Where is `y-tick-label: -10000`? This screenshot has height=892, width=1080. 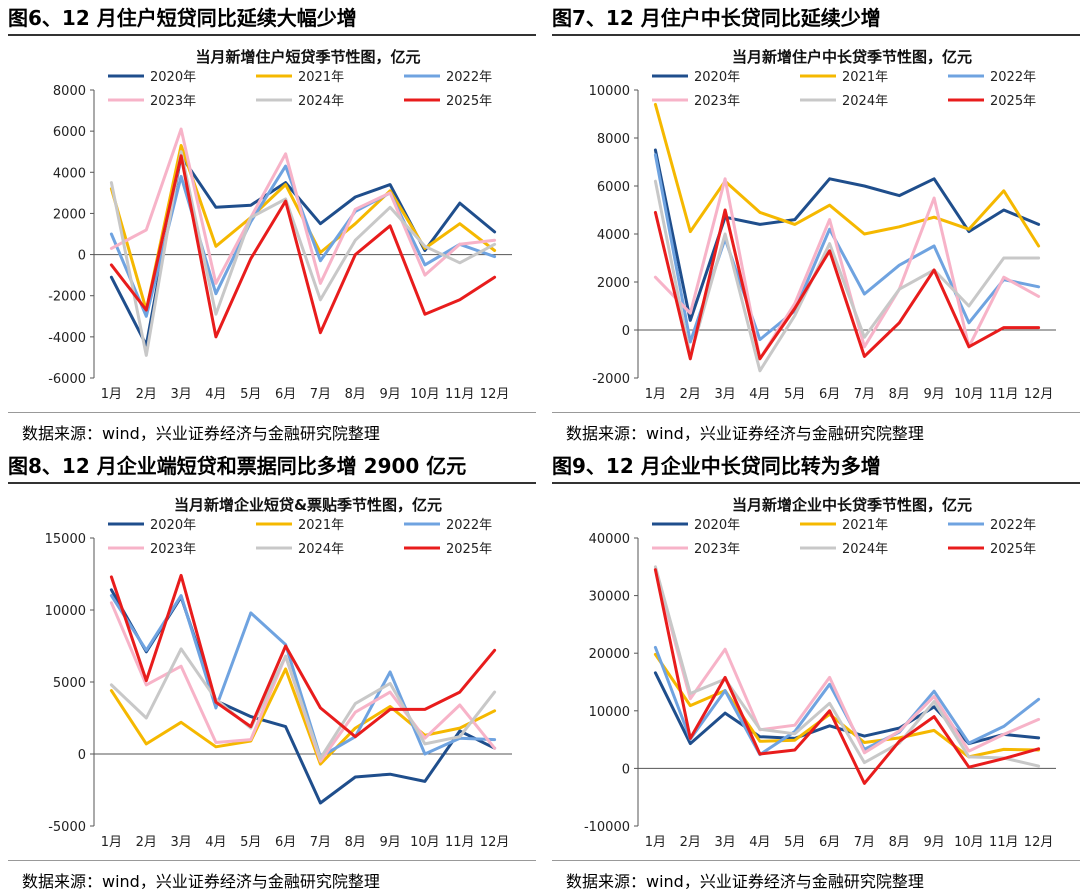
y-tick-label: -10000 is located at coordinates (607, 827).